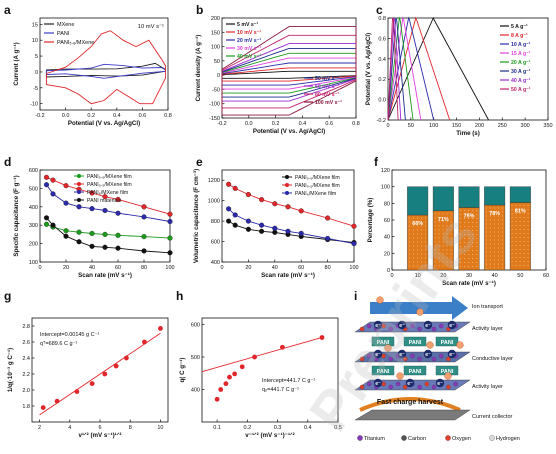 The image size is (556, 454). I want to click on y-tick-label: 150, so click(215, 33).